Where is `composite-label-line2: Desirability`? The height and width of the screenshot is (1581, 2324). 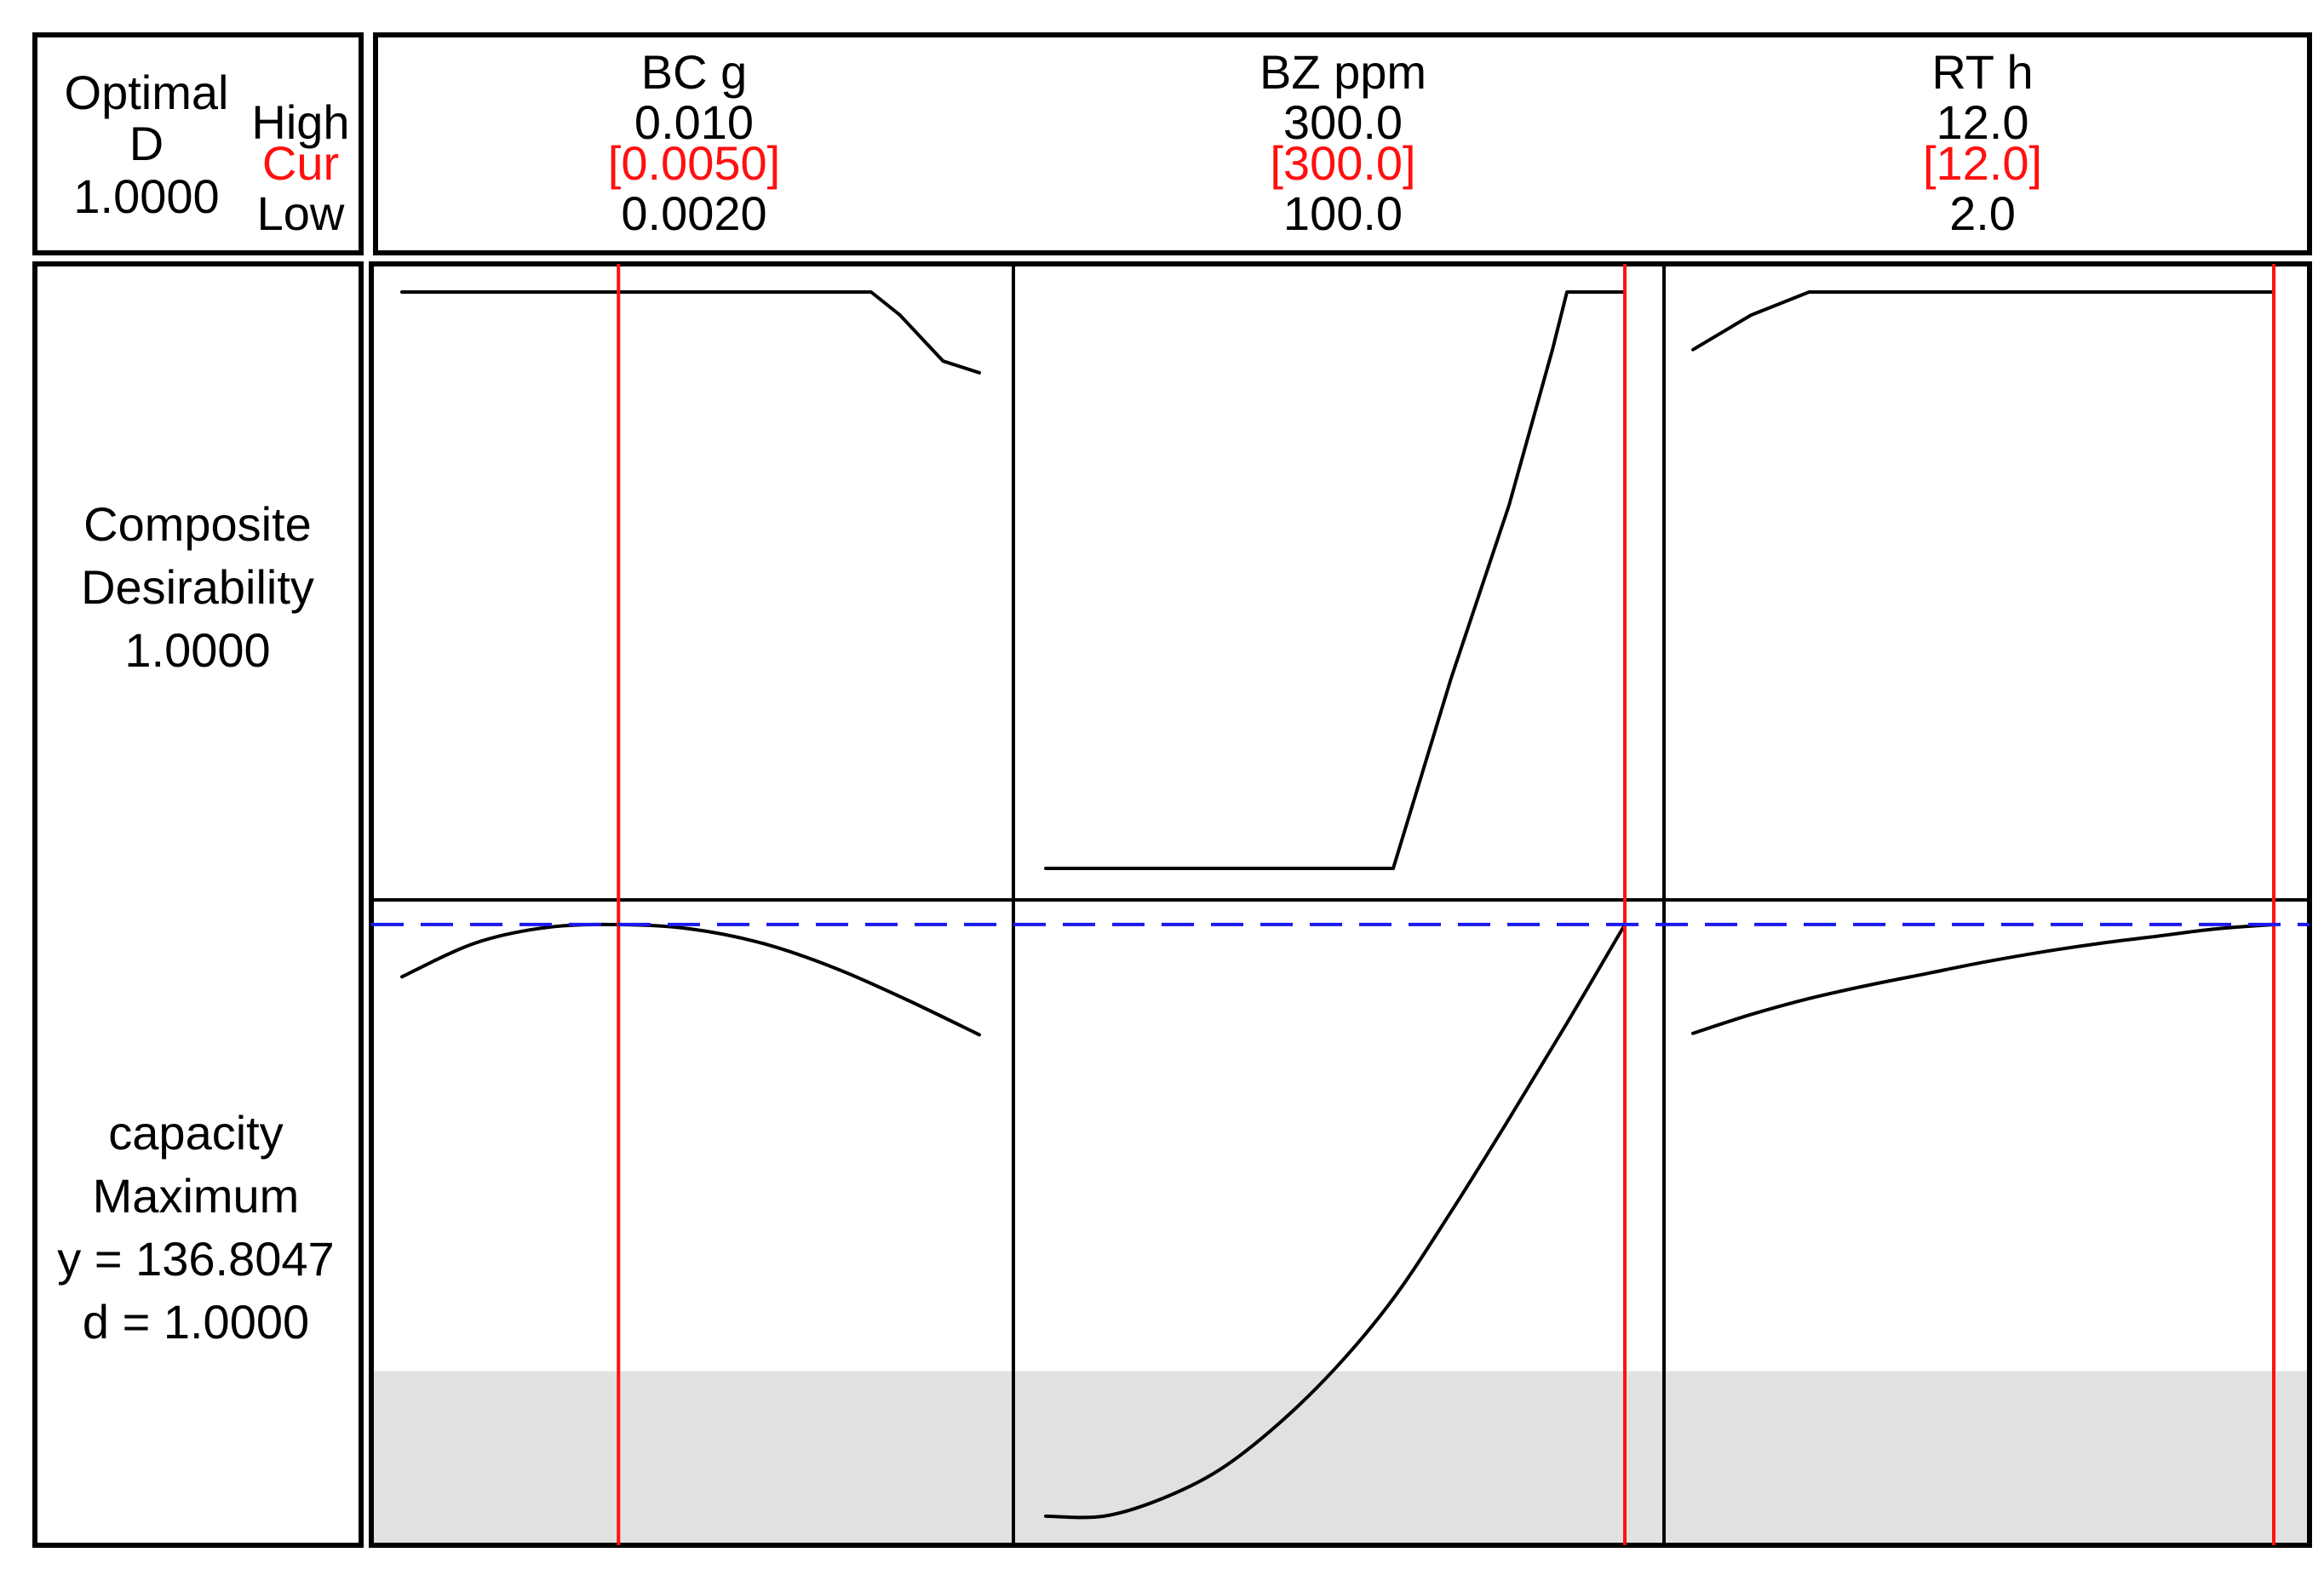 composite-label-line2: Desirability is located at coordinates (197, 587).